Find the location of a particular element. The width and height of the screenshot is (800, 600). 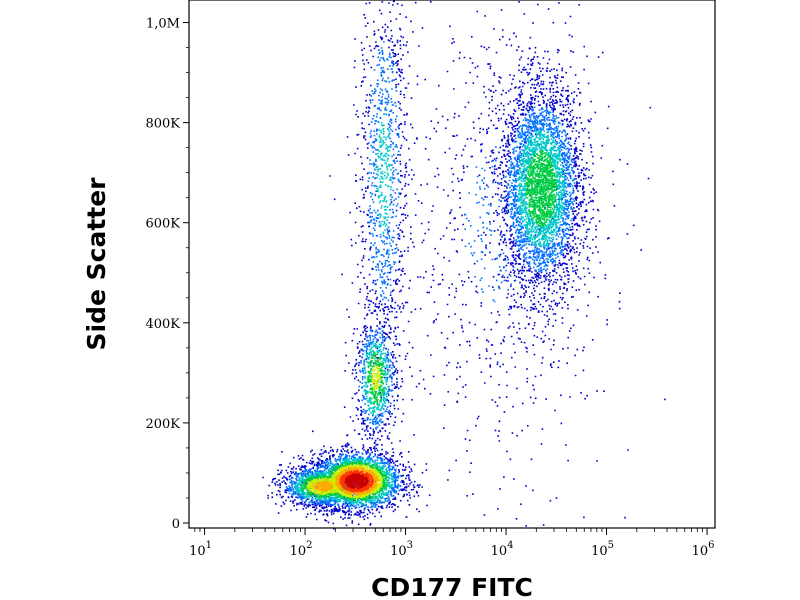

x-axis-title: CD177 FITC is located at coordinates (452, 586).